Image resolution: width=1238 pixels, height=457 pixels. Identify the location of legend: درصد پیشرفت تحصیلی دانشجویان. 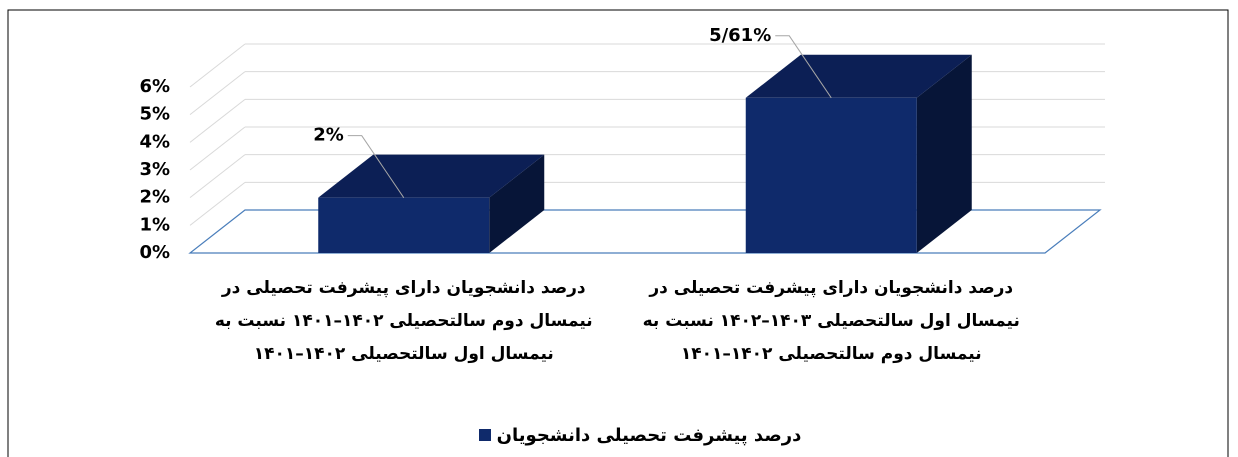
(640, 435).